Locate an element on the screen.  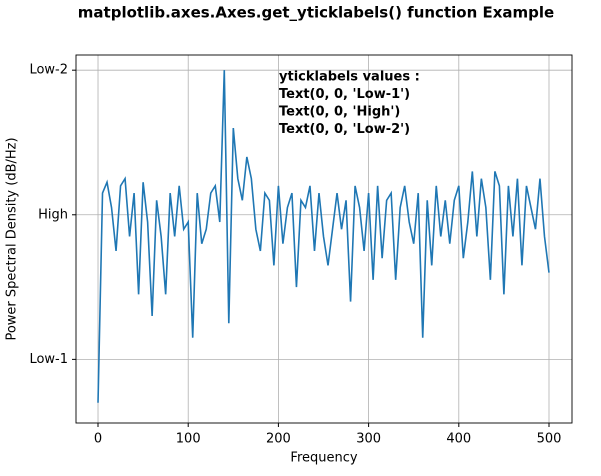
annotation: Text(0, 0, 'Low-2') is located at coordinates (344, 129).